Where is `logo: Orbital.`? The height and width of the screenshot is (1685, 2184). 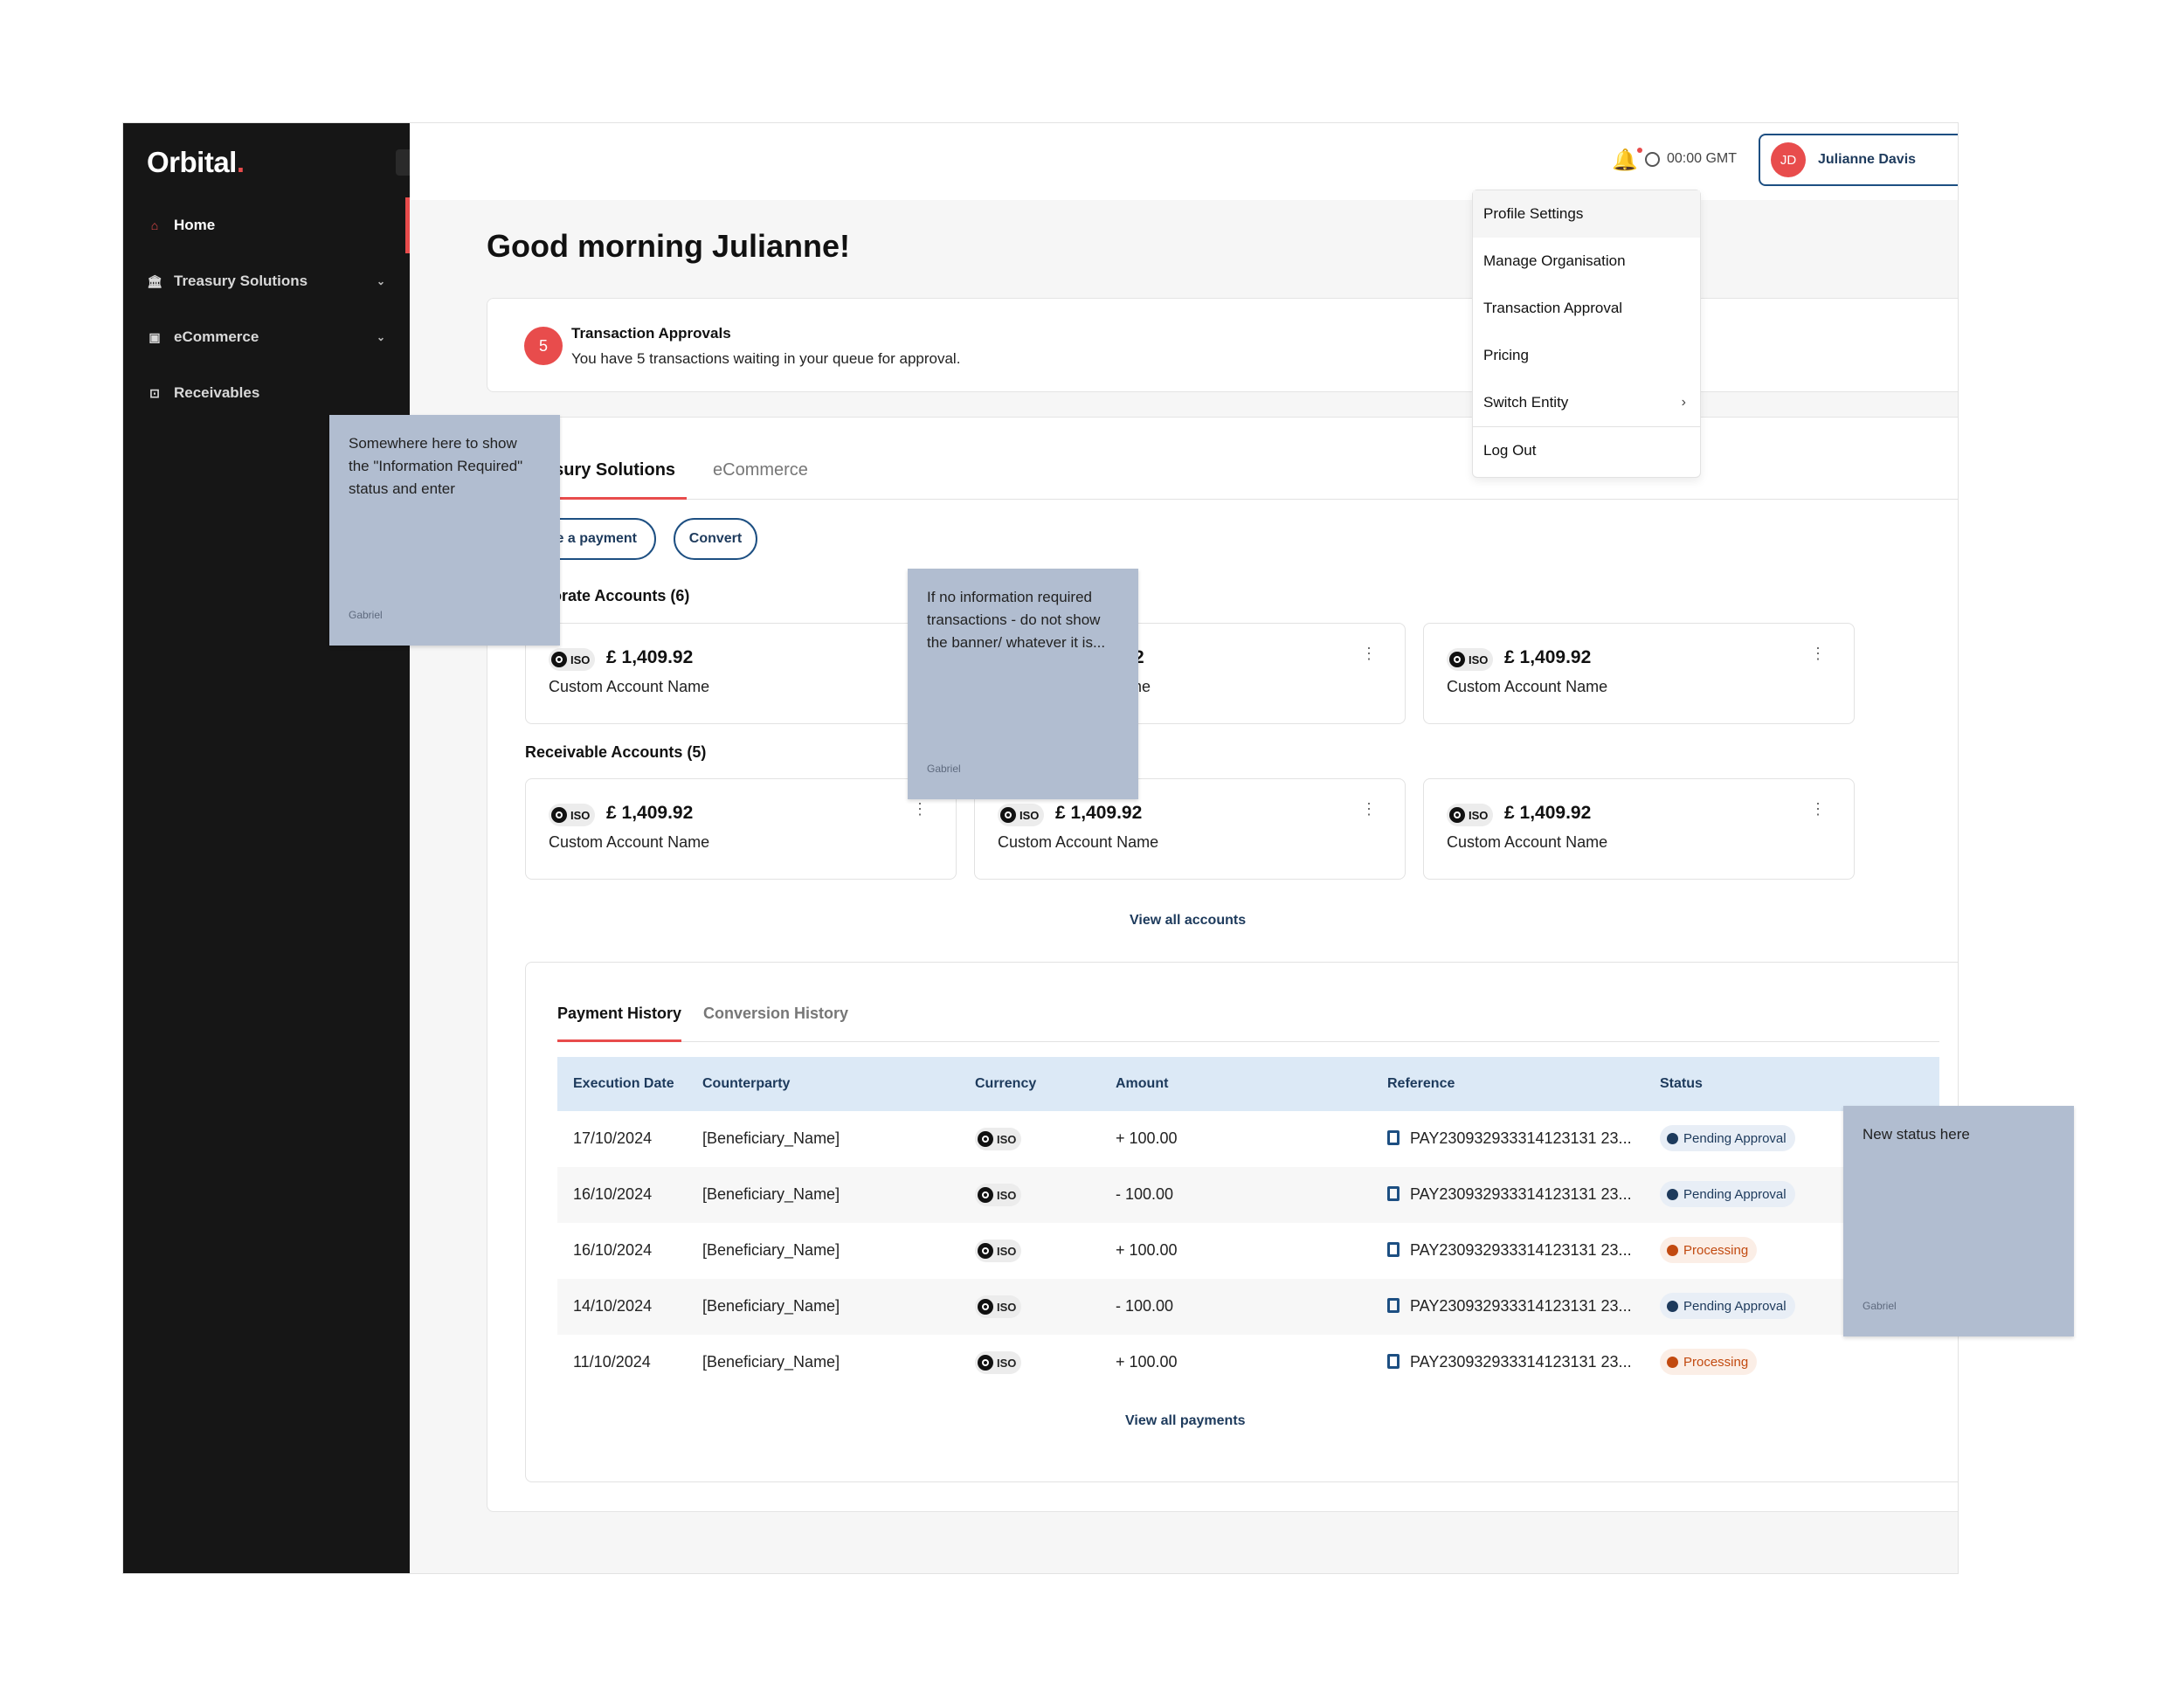
logo: Orbital. is located at coordinates (196, 162).